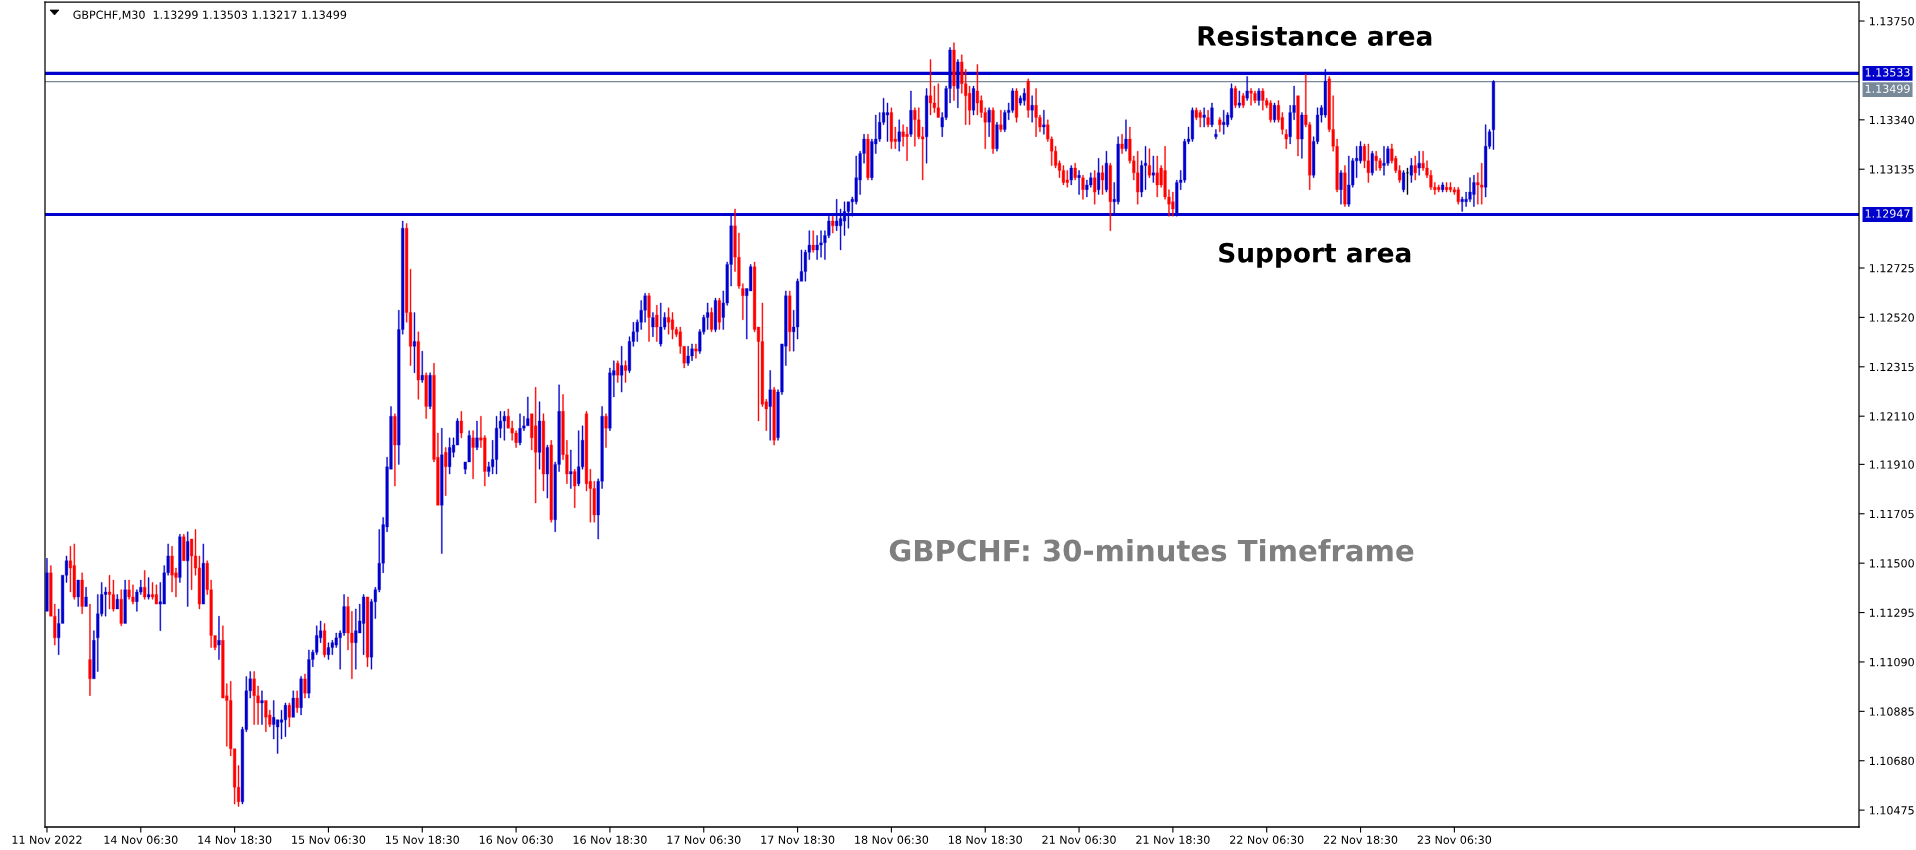 The height and width of the screenshot is (850, 1916). Describe the element at coordinates (1315, 35) in the screenshot. I see `annotation: Resistance area` at that location.